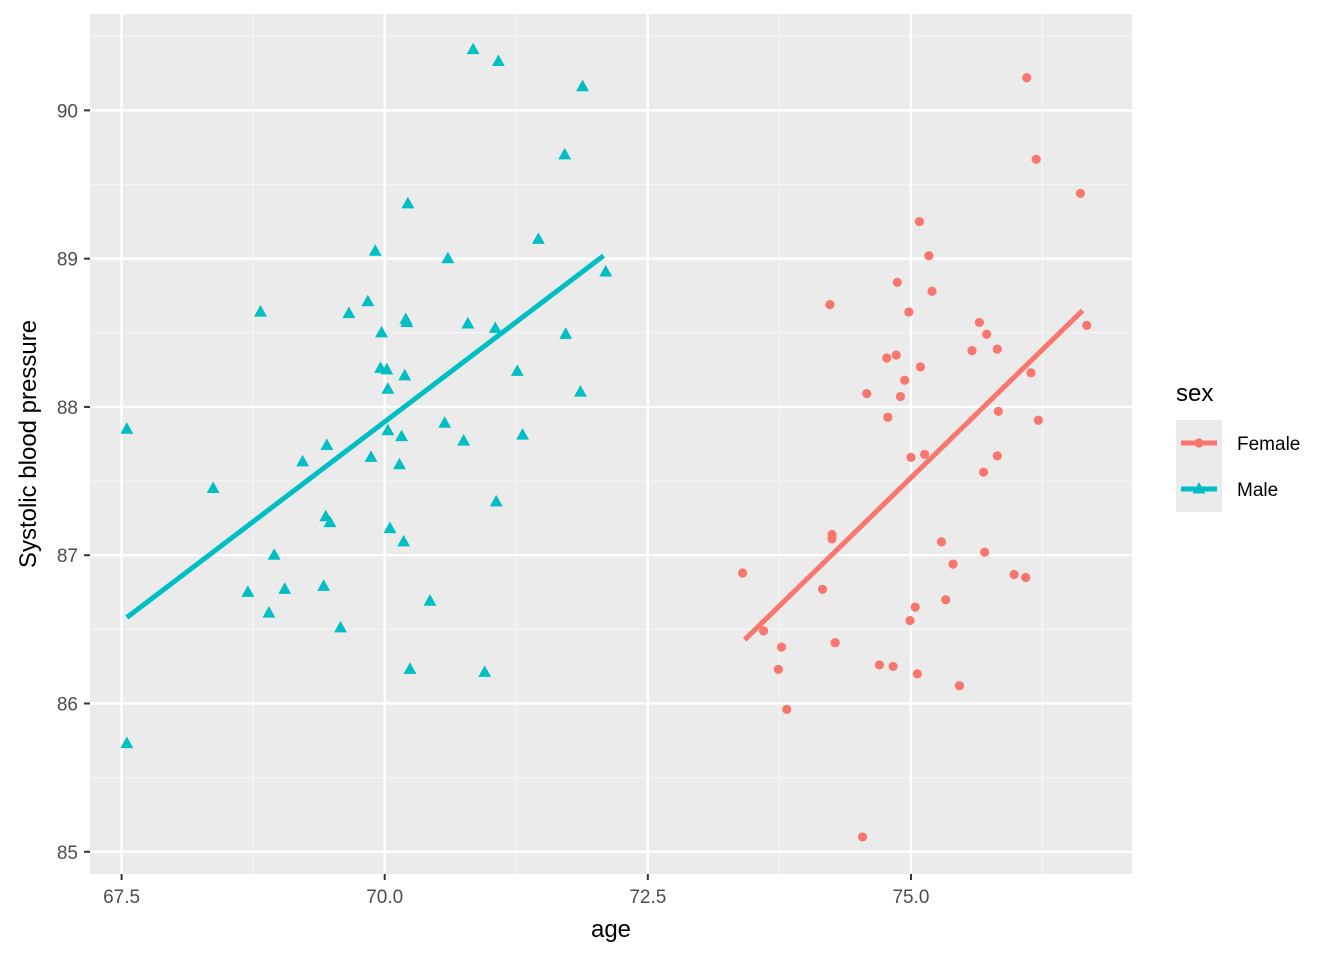 The height and width of the screenshot is (960, 1344). Describe the element at coordinates (1268, 444) in the screenshot. I see `legend-label-female: Female` at that location.